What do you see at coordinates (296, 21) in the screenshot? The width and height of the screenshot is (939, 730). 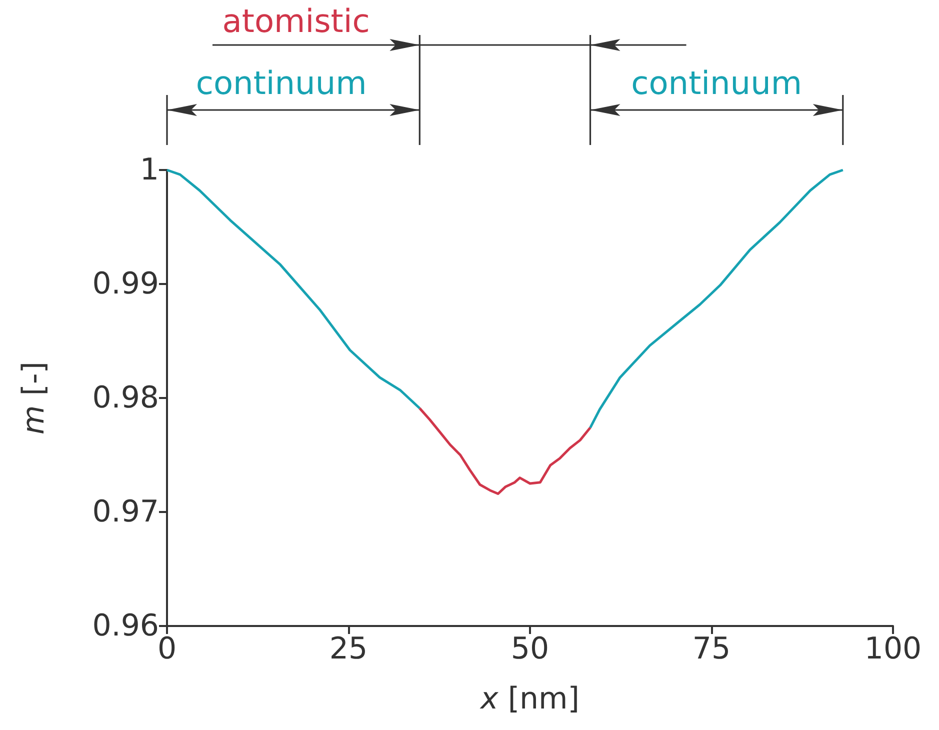 I see `text: atomistic` at bounding box center [296, 21].